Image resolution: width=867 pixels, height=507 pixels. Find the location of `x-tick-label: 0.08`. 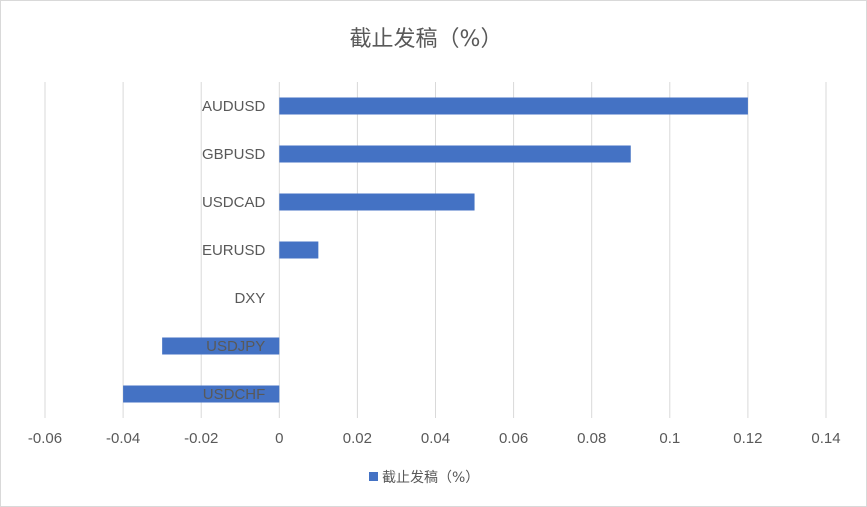

x-tick-label: 0.08 is located at coordinates (591, 438).